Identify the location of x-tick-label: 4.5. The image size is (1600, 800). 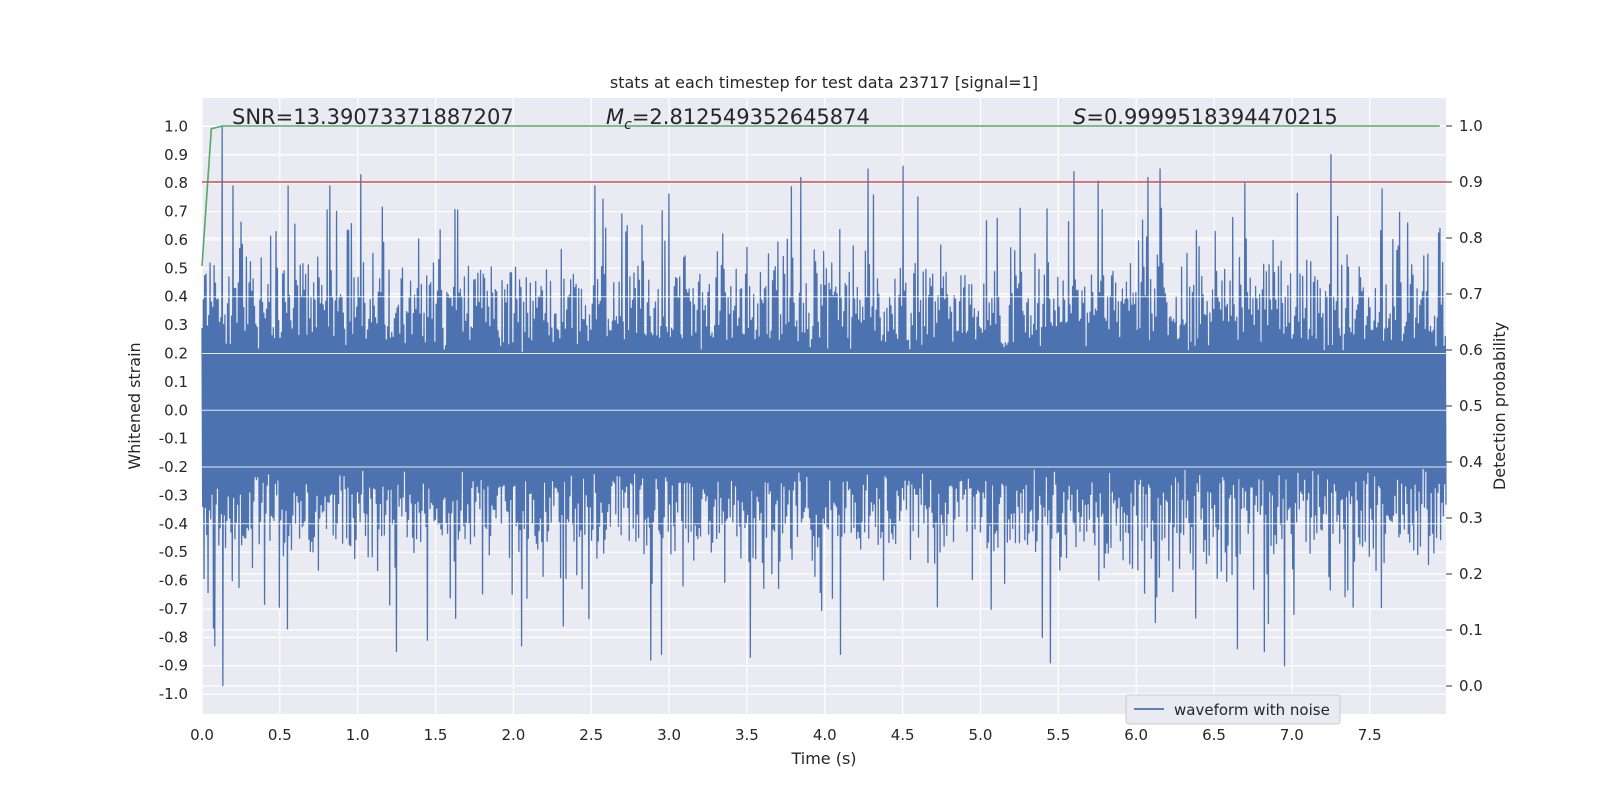
(903, 735).